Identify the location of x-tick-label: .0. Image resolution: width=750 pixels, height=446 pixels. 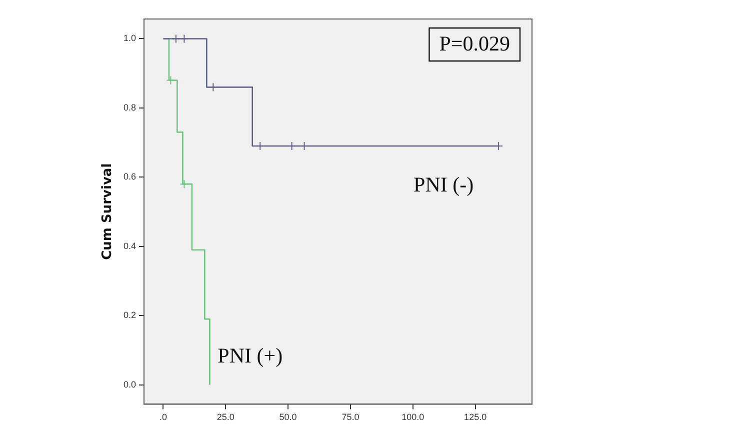
(163, 417).